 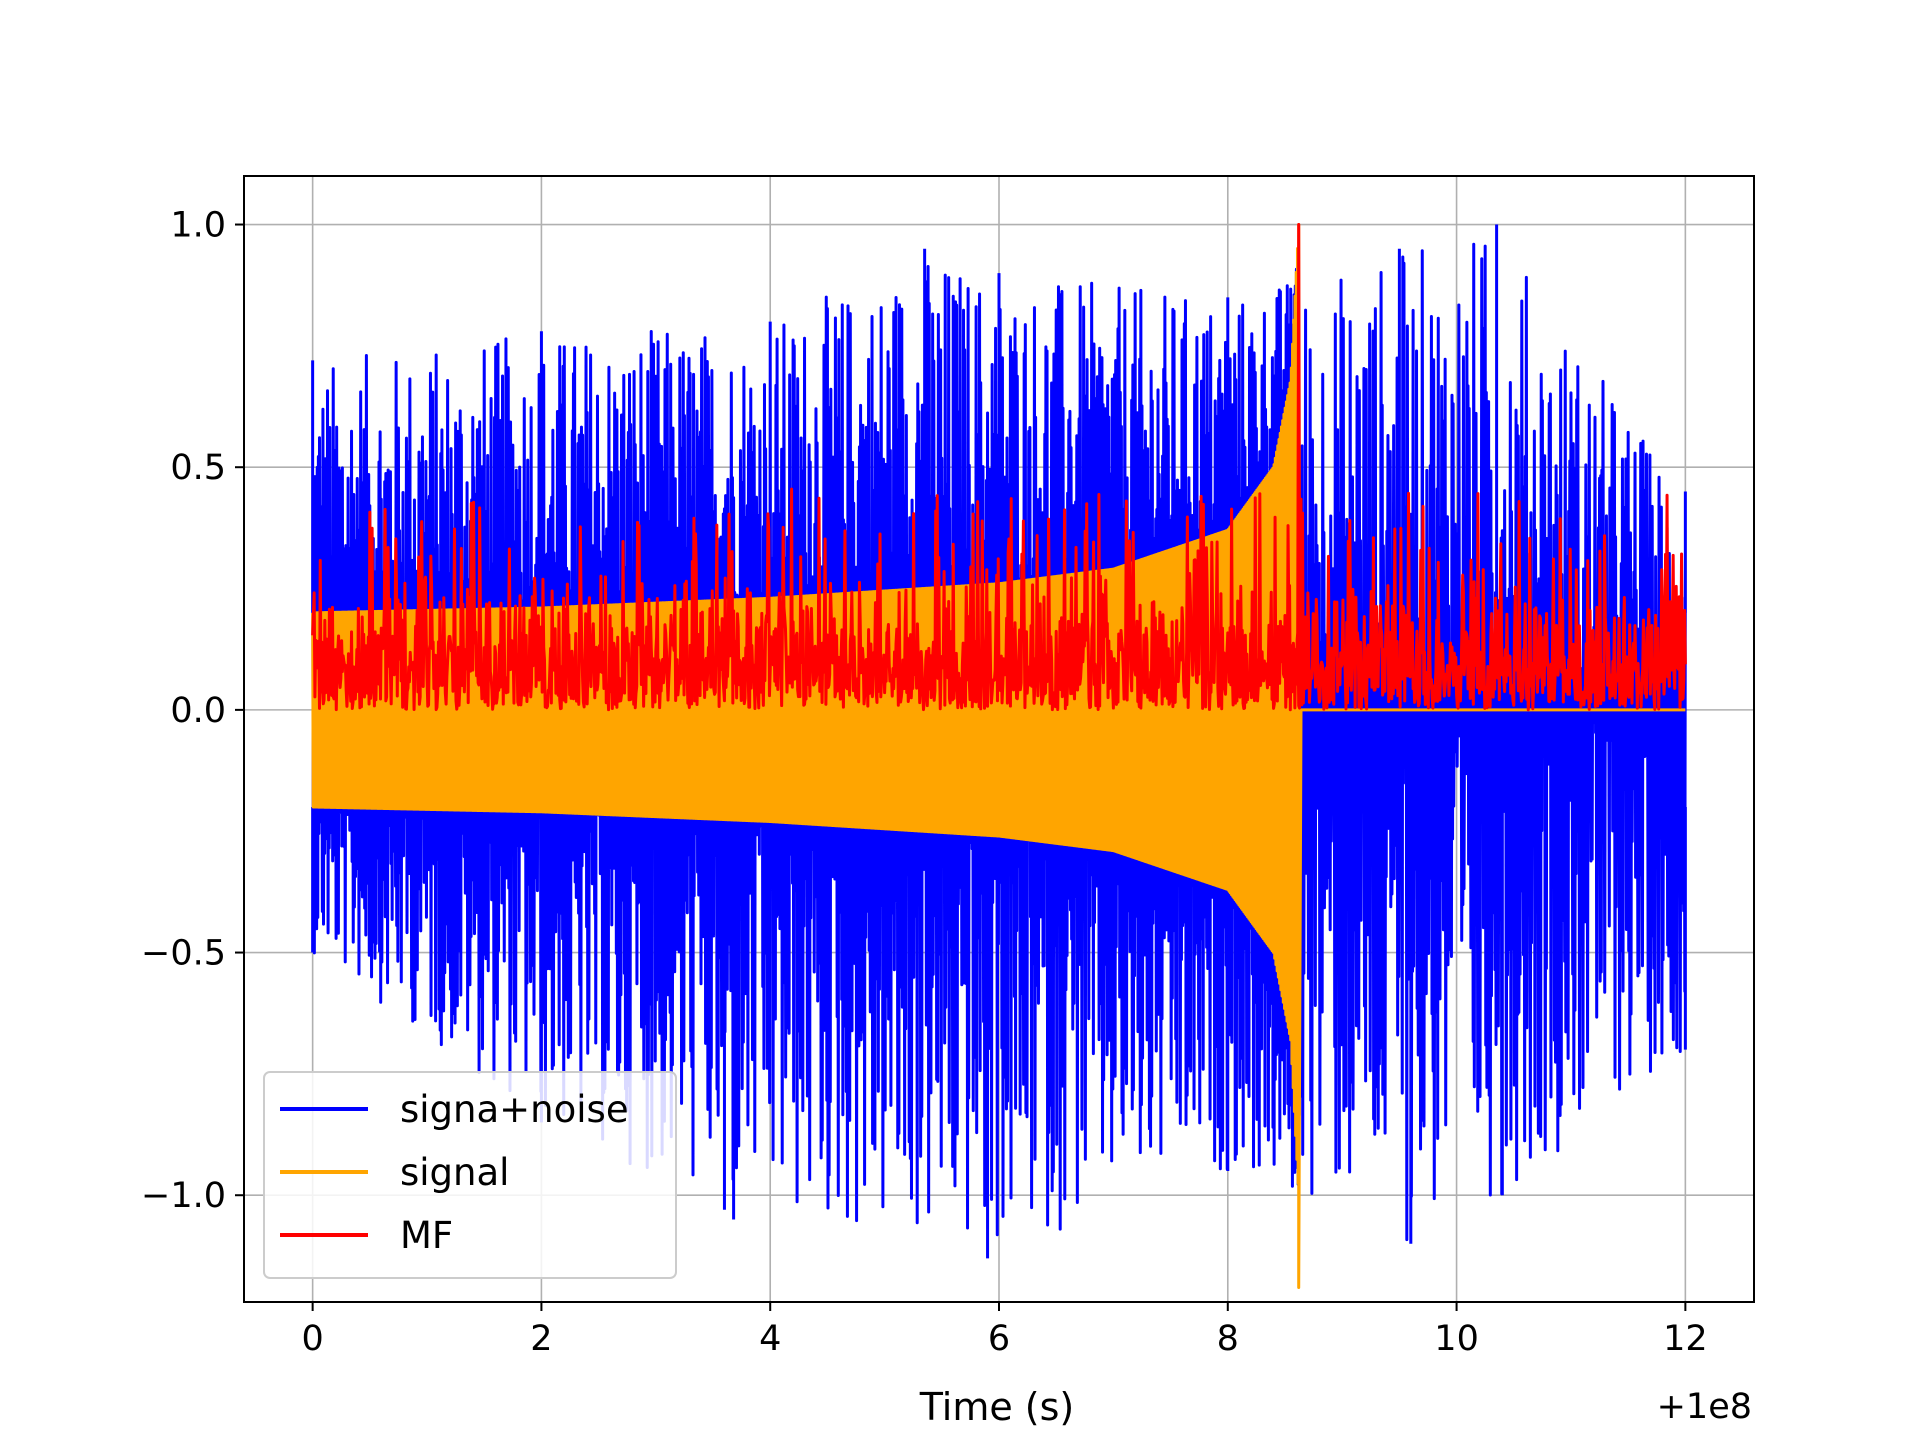 I want to click on legend-box, so click(x=470, y=1175).